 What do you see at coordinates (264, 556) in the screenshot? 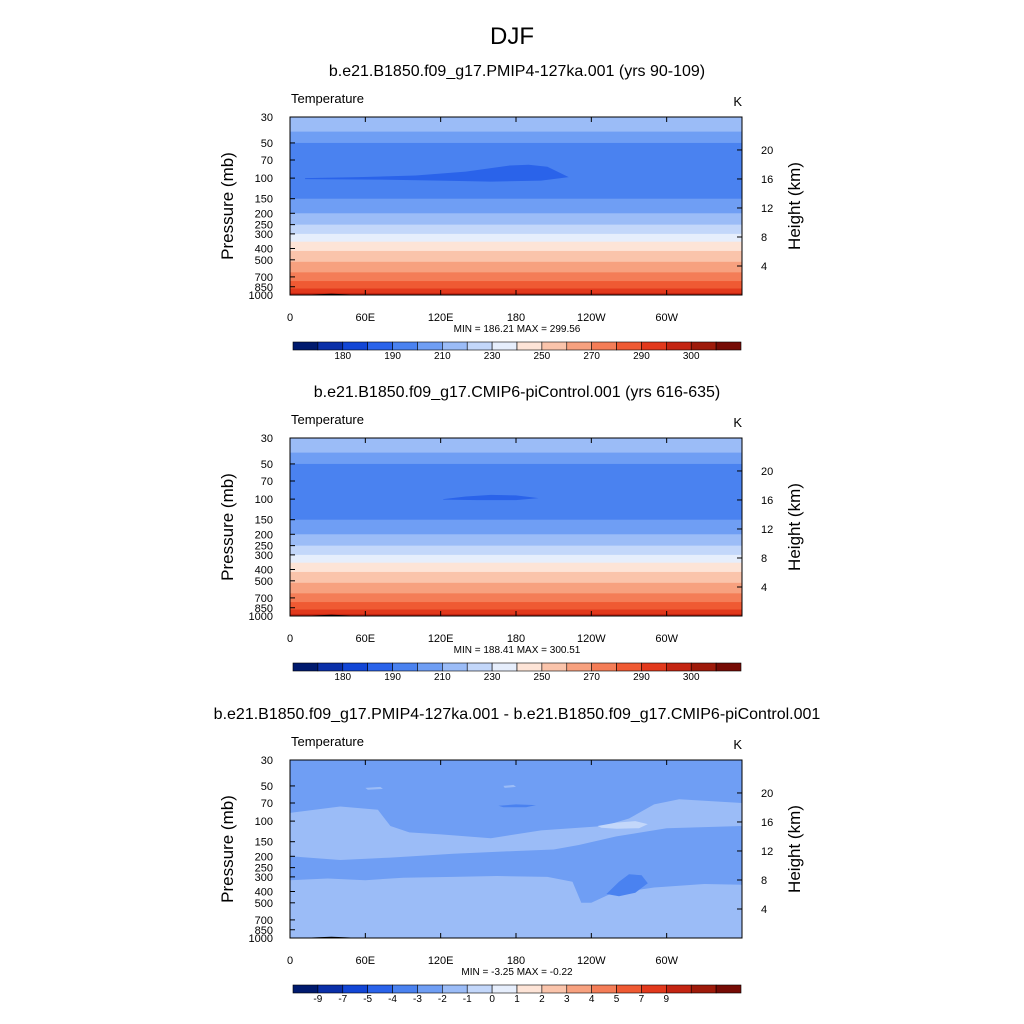
I see `y-tick-label: 300` at bounding box center [264, 556].